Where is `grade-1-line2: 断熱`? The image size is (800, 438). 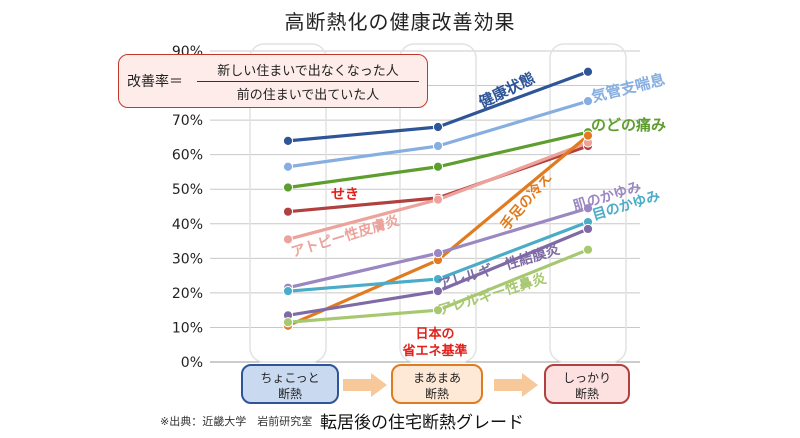 grade-1-line2: 断熱 is located at coordinates (289, 394).